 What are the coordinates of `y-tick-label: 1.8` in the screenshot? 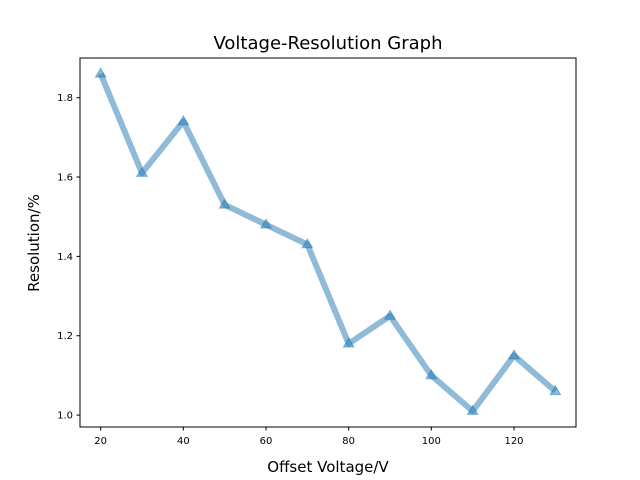 It's located at (65, 98).